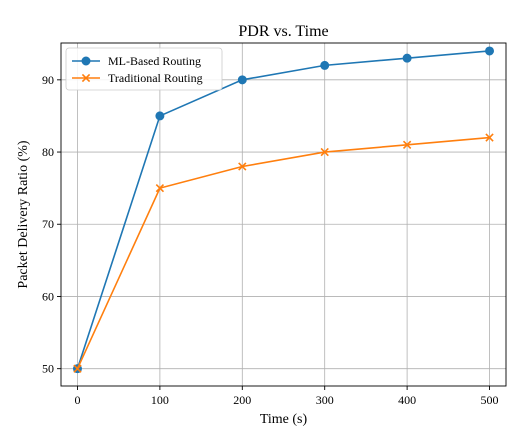 This screenshot has height=434, width=528. I want to click on legend-box, so click(144, 69).